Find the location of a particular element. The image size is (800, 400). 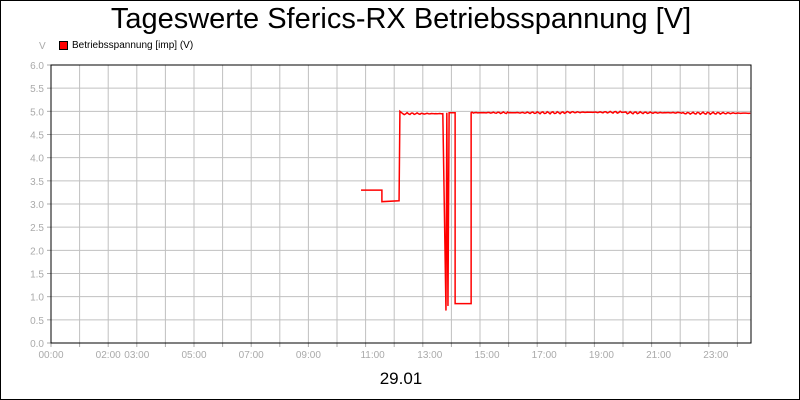

x-tick-label: 07:00 is located at coordinates (251, 355).